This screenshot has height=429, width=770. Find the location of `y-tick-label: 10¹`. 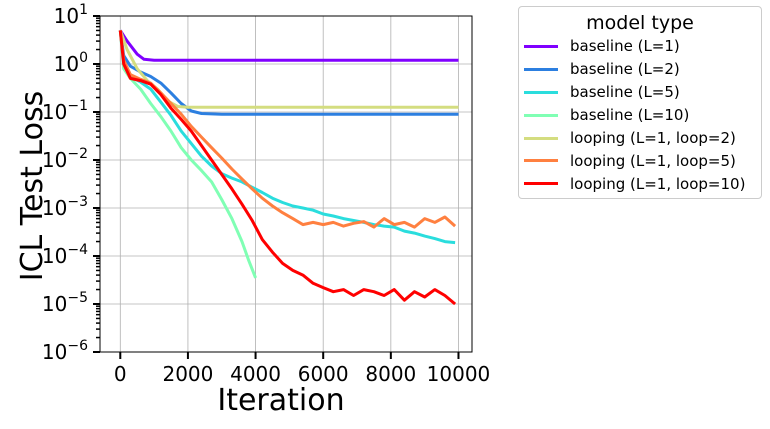

y-tick-label: 10¹ is located at coordinates (71, 15).